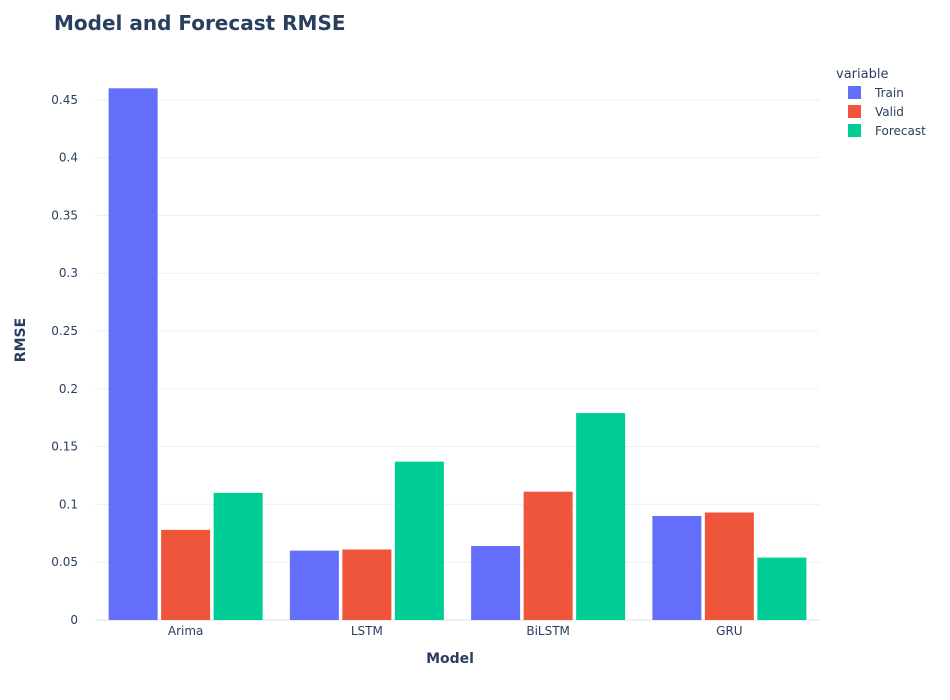  What do you see at coordinates (64, 331) in the screenshot?
I see `y-tick-label: 0.25` at bounding box center [64, 331].